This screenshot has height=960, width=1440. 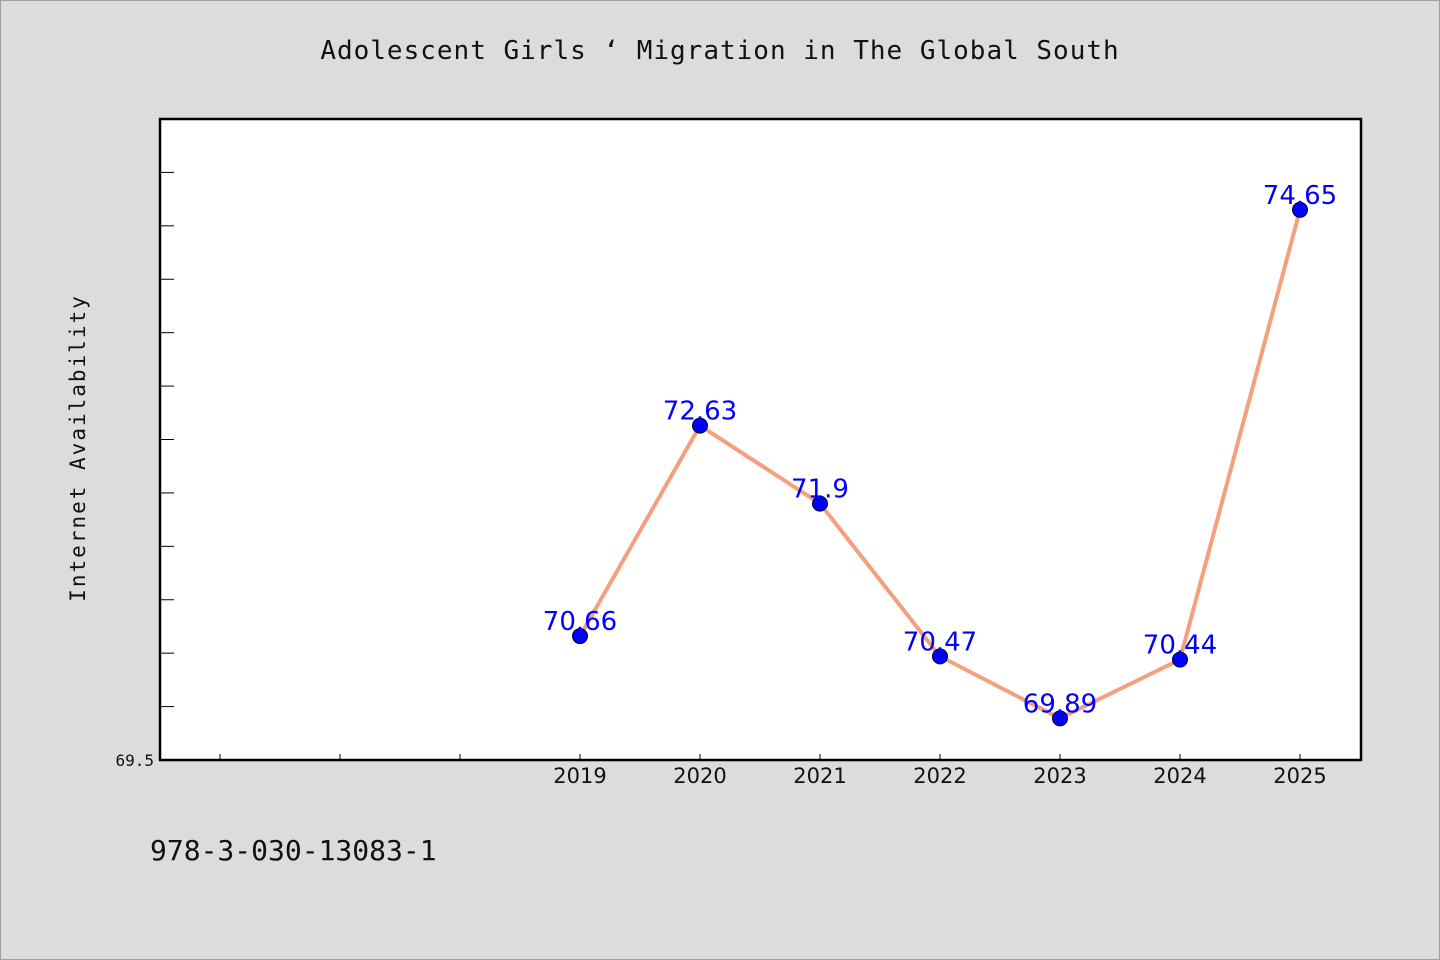 I want to click on data-label: 70.66, so click(x=580, y=622).